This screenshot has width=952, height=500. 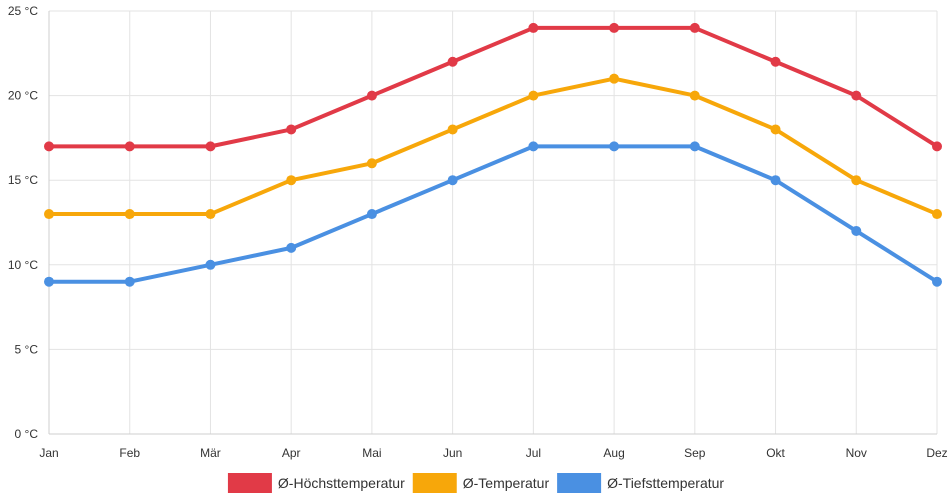 I want to click on legend-item: Ø-Höchsttemperatur, so click(x=316, y=483).